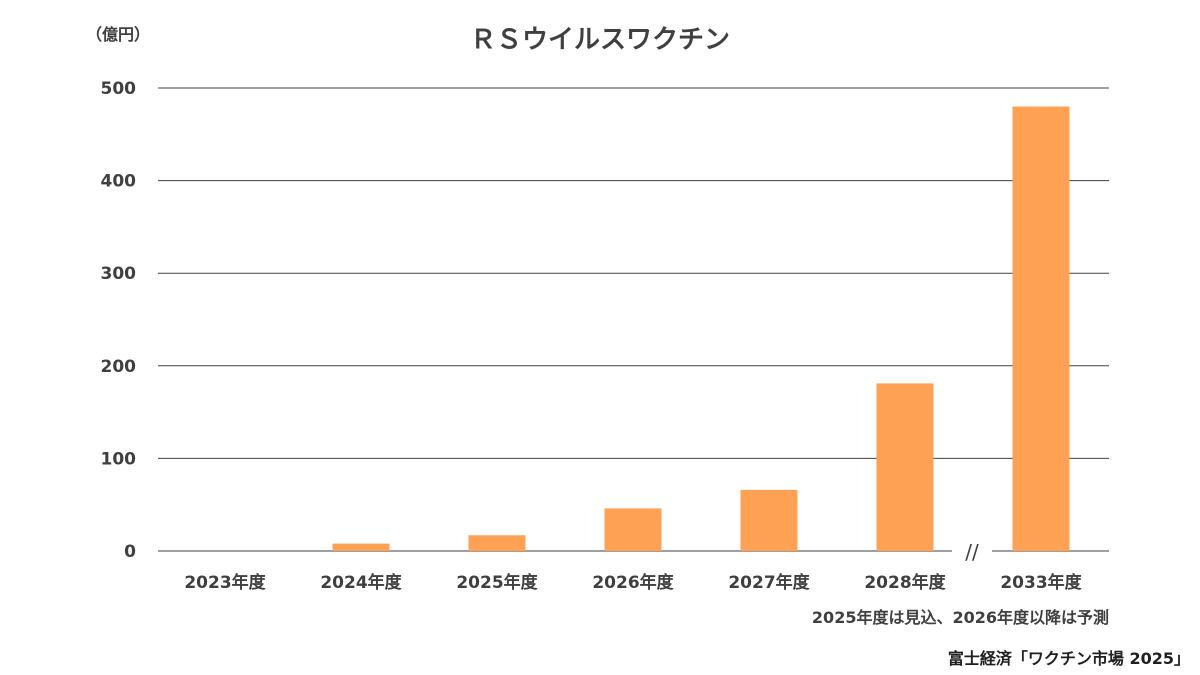 This screenshot has width=1200, height=675. I want to click on axis-break: //, so click(972, 552).